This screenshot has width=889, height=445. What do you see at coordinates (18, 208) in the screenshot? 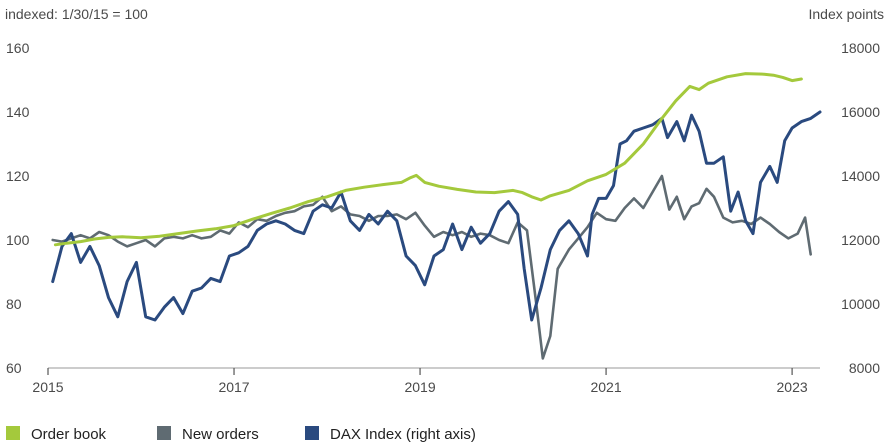
I see `left-axis-ticks: 60 80 100 120 140 160` at bounding box center [18, 208].